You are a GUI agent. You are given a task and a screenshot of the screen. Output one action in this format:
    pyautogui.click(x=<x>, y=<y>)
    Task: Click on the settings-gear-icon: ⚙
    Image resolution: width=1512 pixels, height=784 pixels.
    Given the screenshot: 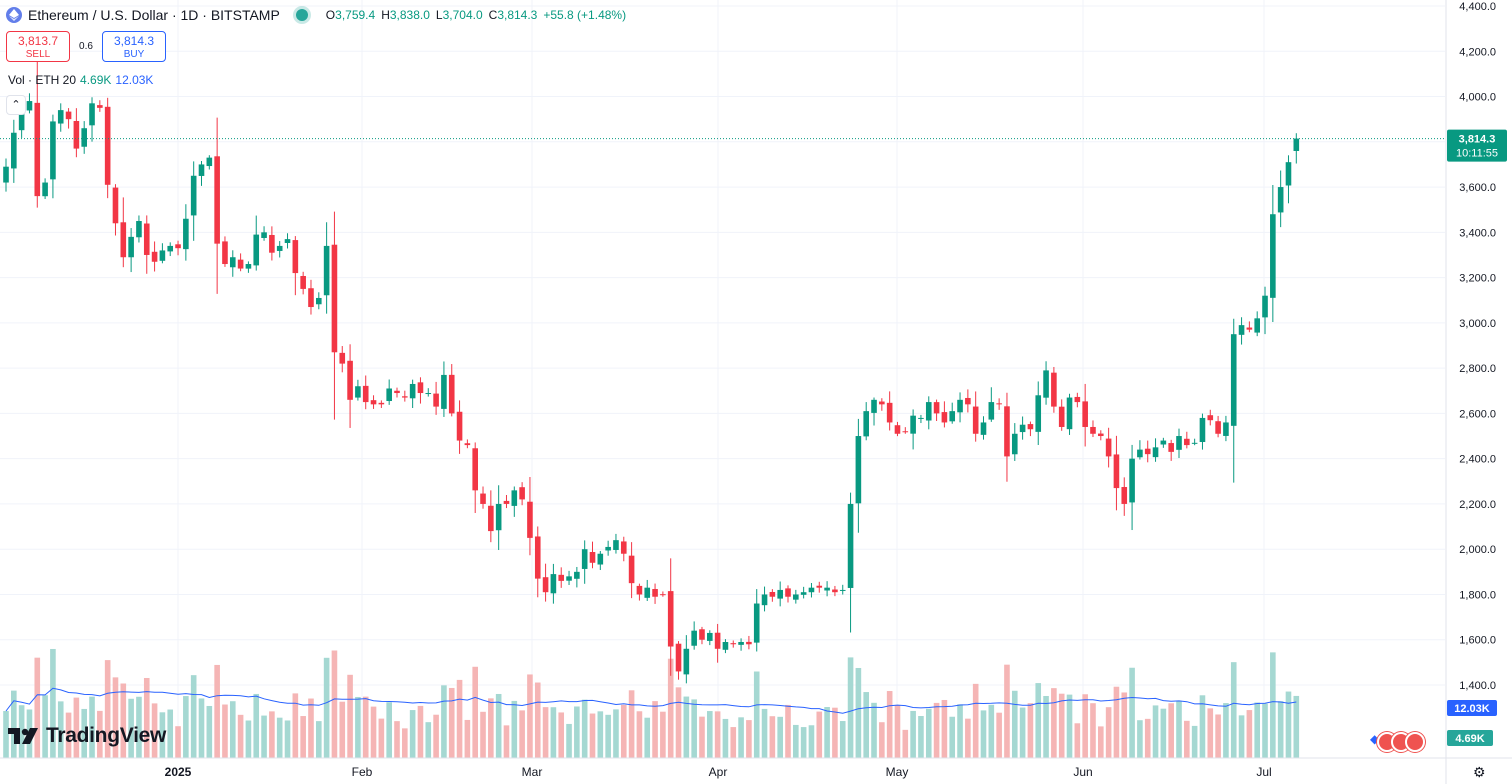 What is the action you would take?
    pyautogui.click(x=1479, y=772)
    